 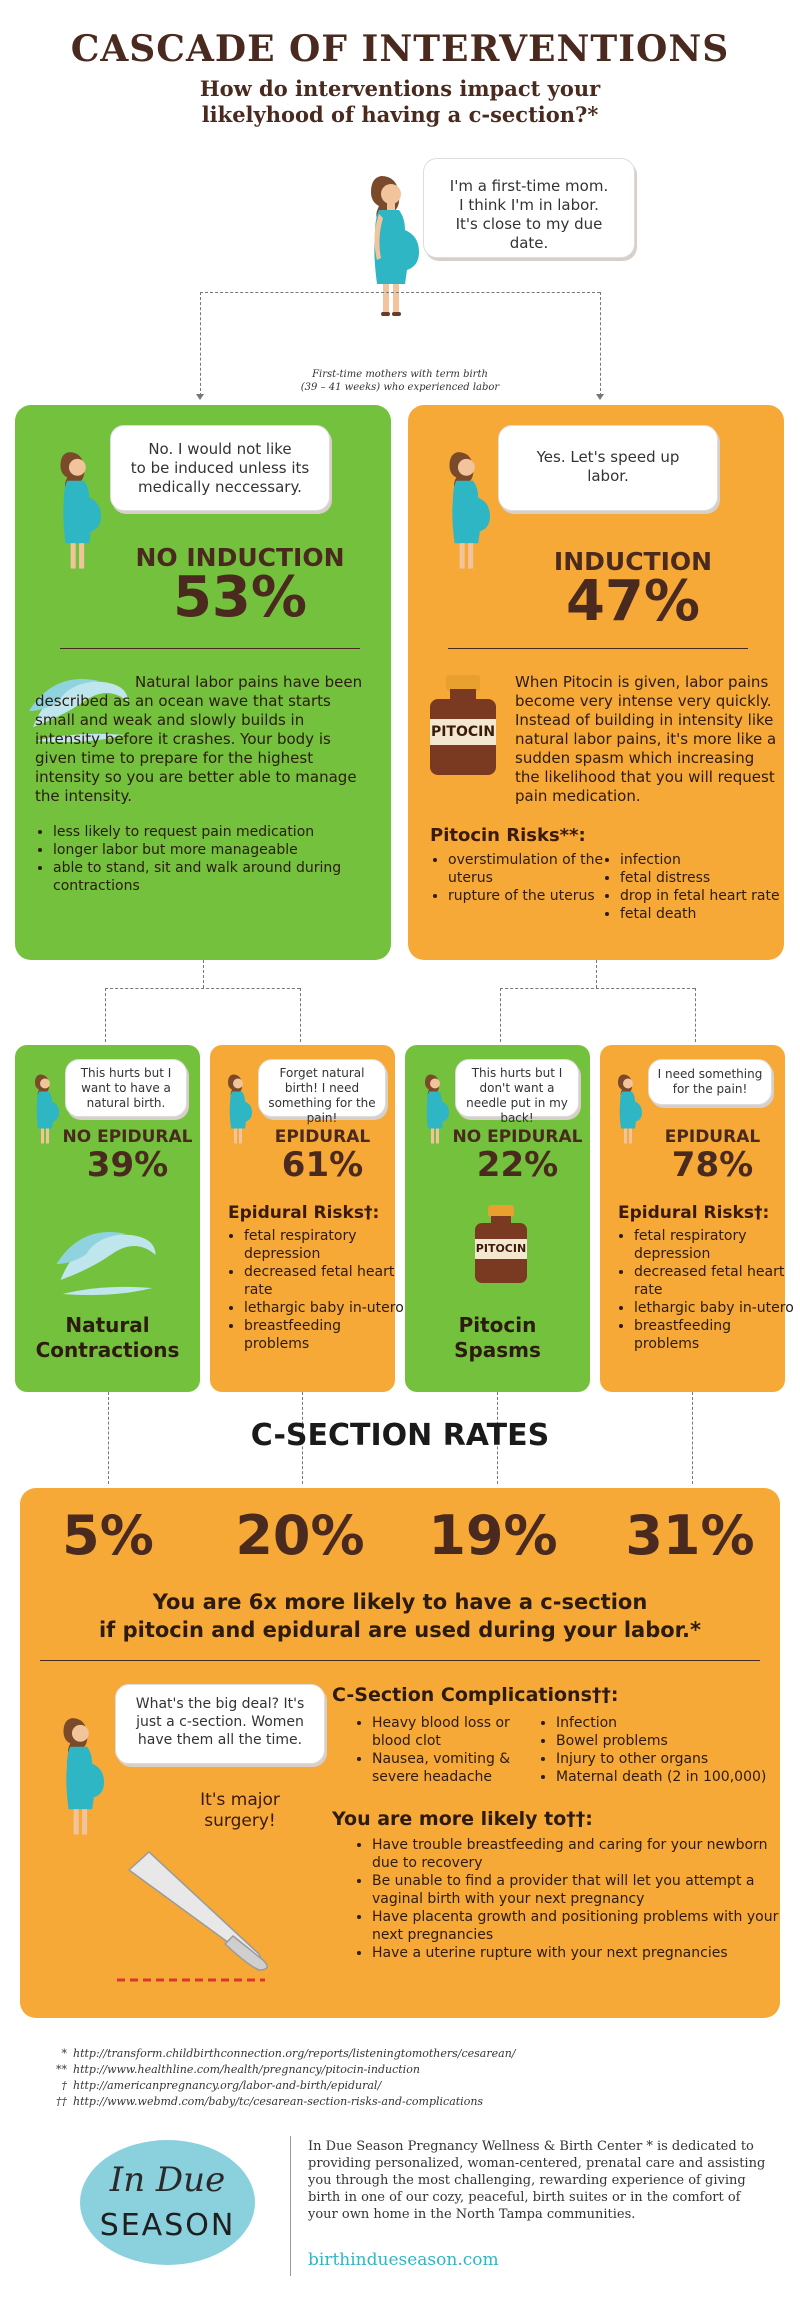 What do you see at coordinates (240, 557) in the screenshot?
I see `no-induction-heading: NO INDUCTION` at bounding box center [240, 557].